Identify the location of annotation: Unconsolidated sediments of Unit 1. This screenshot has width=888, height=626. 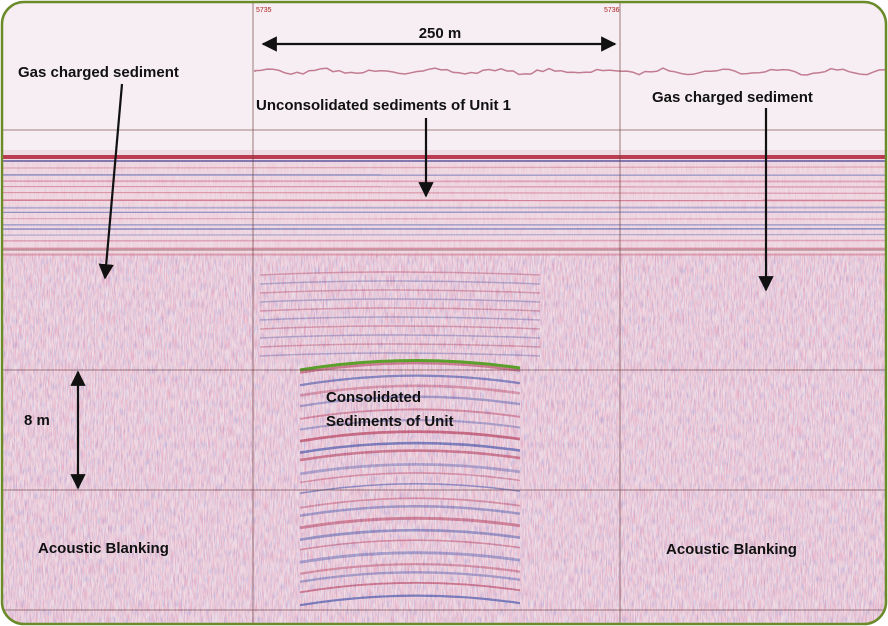
(383, 105).